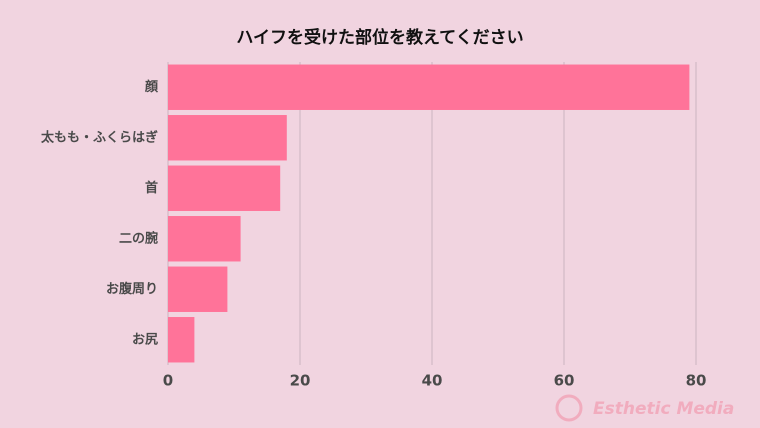  What do you see at coordinates (432, 381) in the screenshot?
I see `x-tick-label: 40` at bounding box center [432, 381].